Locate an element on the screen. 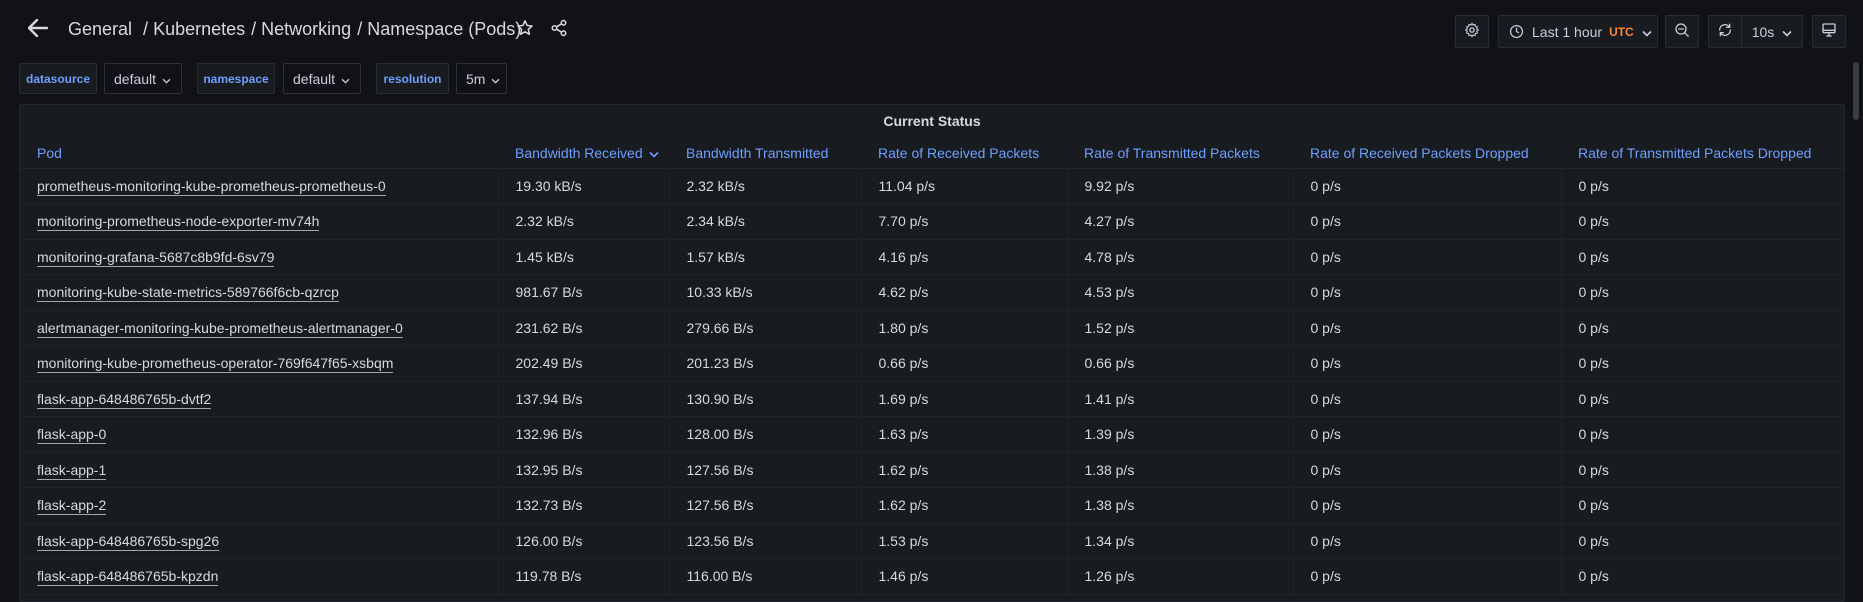 The width and height of the screenshot is (1863, 602). variable-select-resolution: 5m is located at coordinates (481, 78).